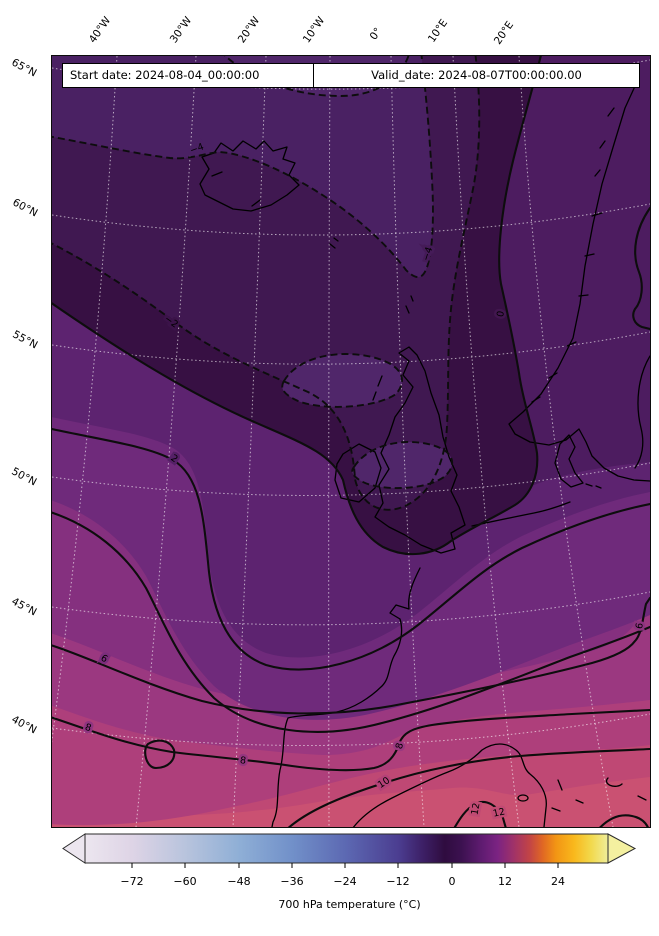 The height and width of the screenshot is (936, 659). What do you see at coordinates (131, 881) in the screenshot?
I see `colorbar-tick-label: −72` at bounding box center [131, 881].